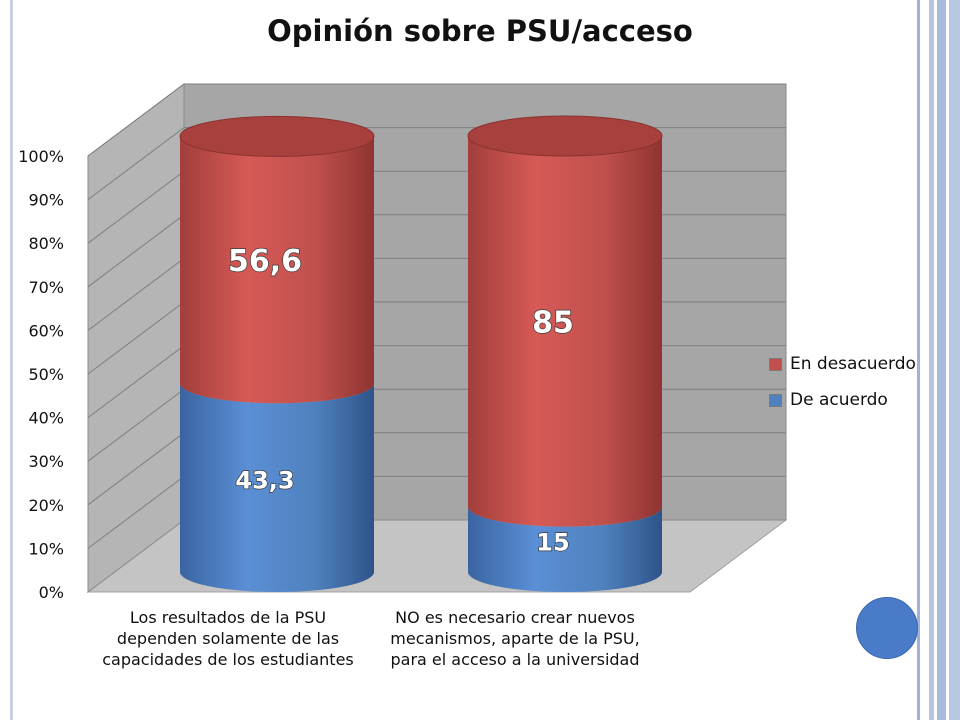  I want to click on y-tick-label: 40%, so click(46, 418).